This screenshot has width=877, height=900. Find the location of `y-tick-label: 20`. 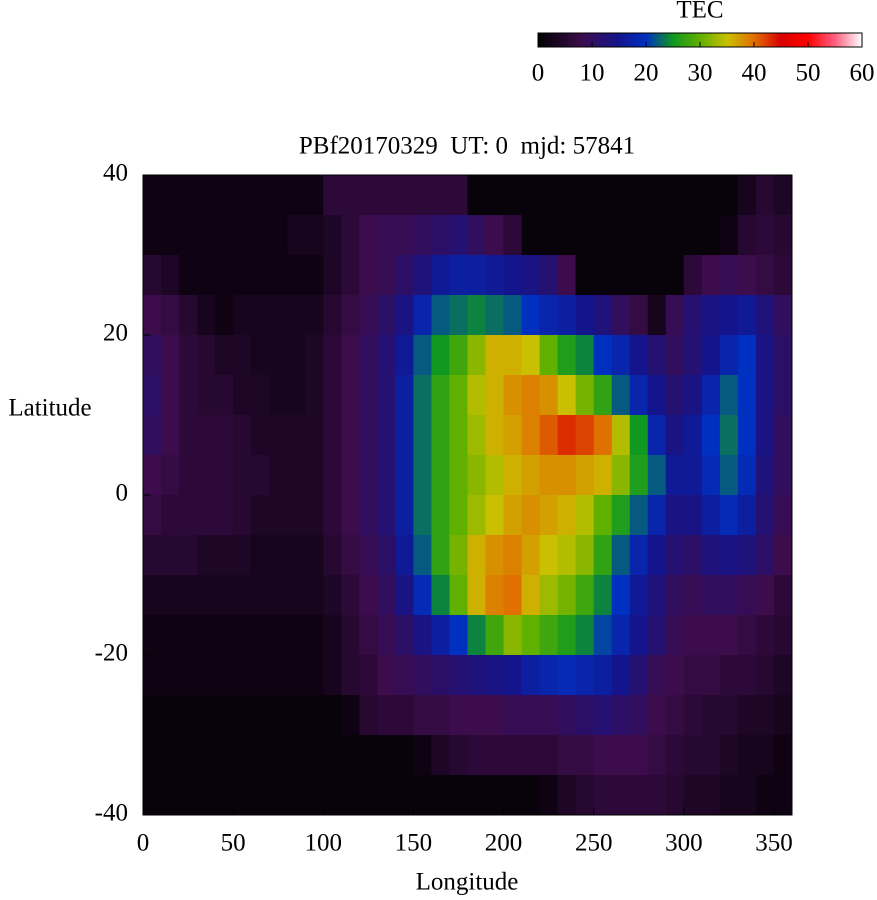

y-tick-label: 20 is located at coordinates (115, 333).